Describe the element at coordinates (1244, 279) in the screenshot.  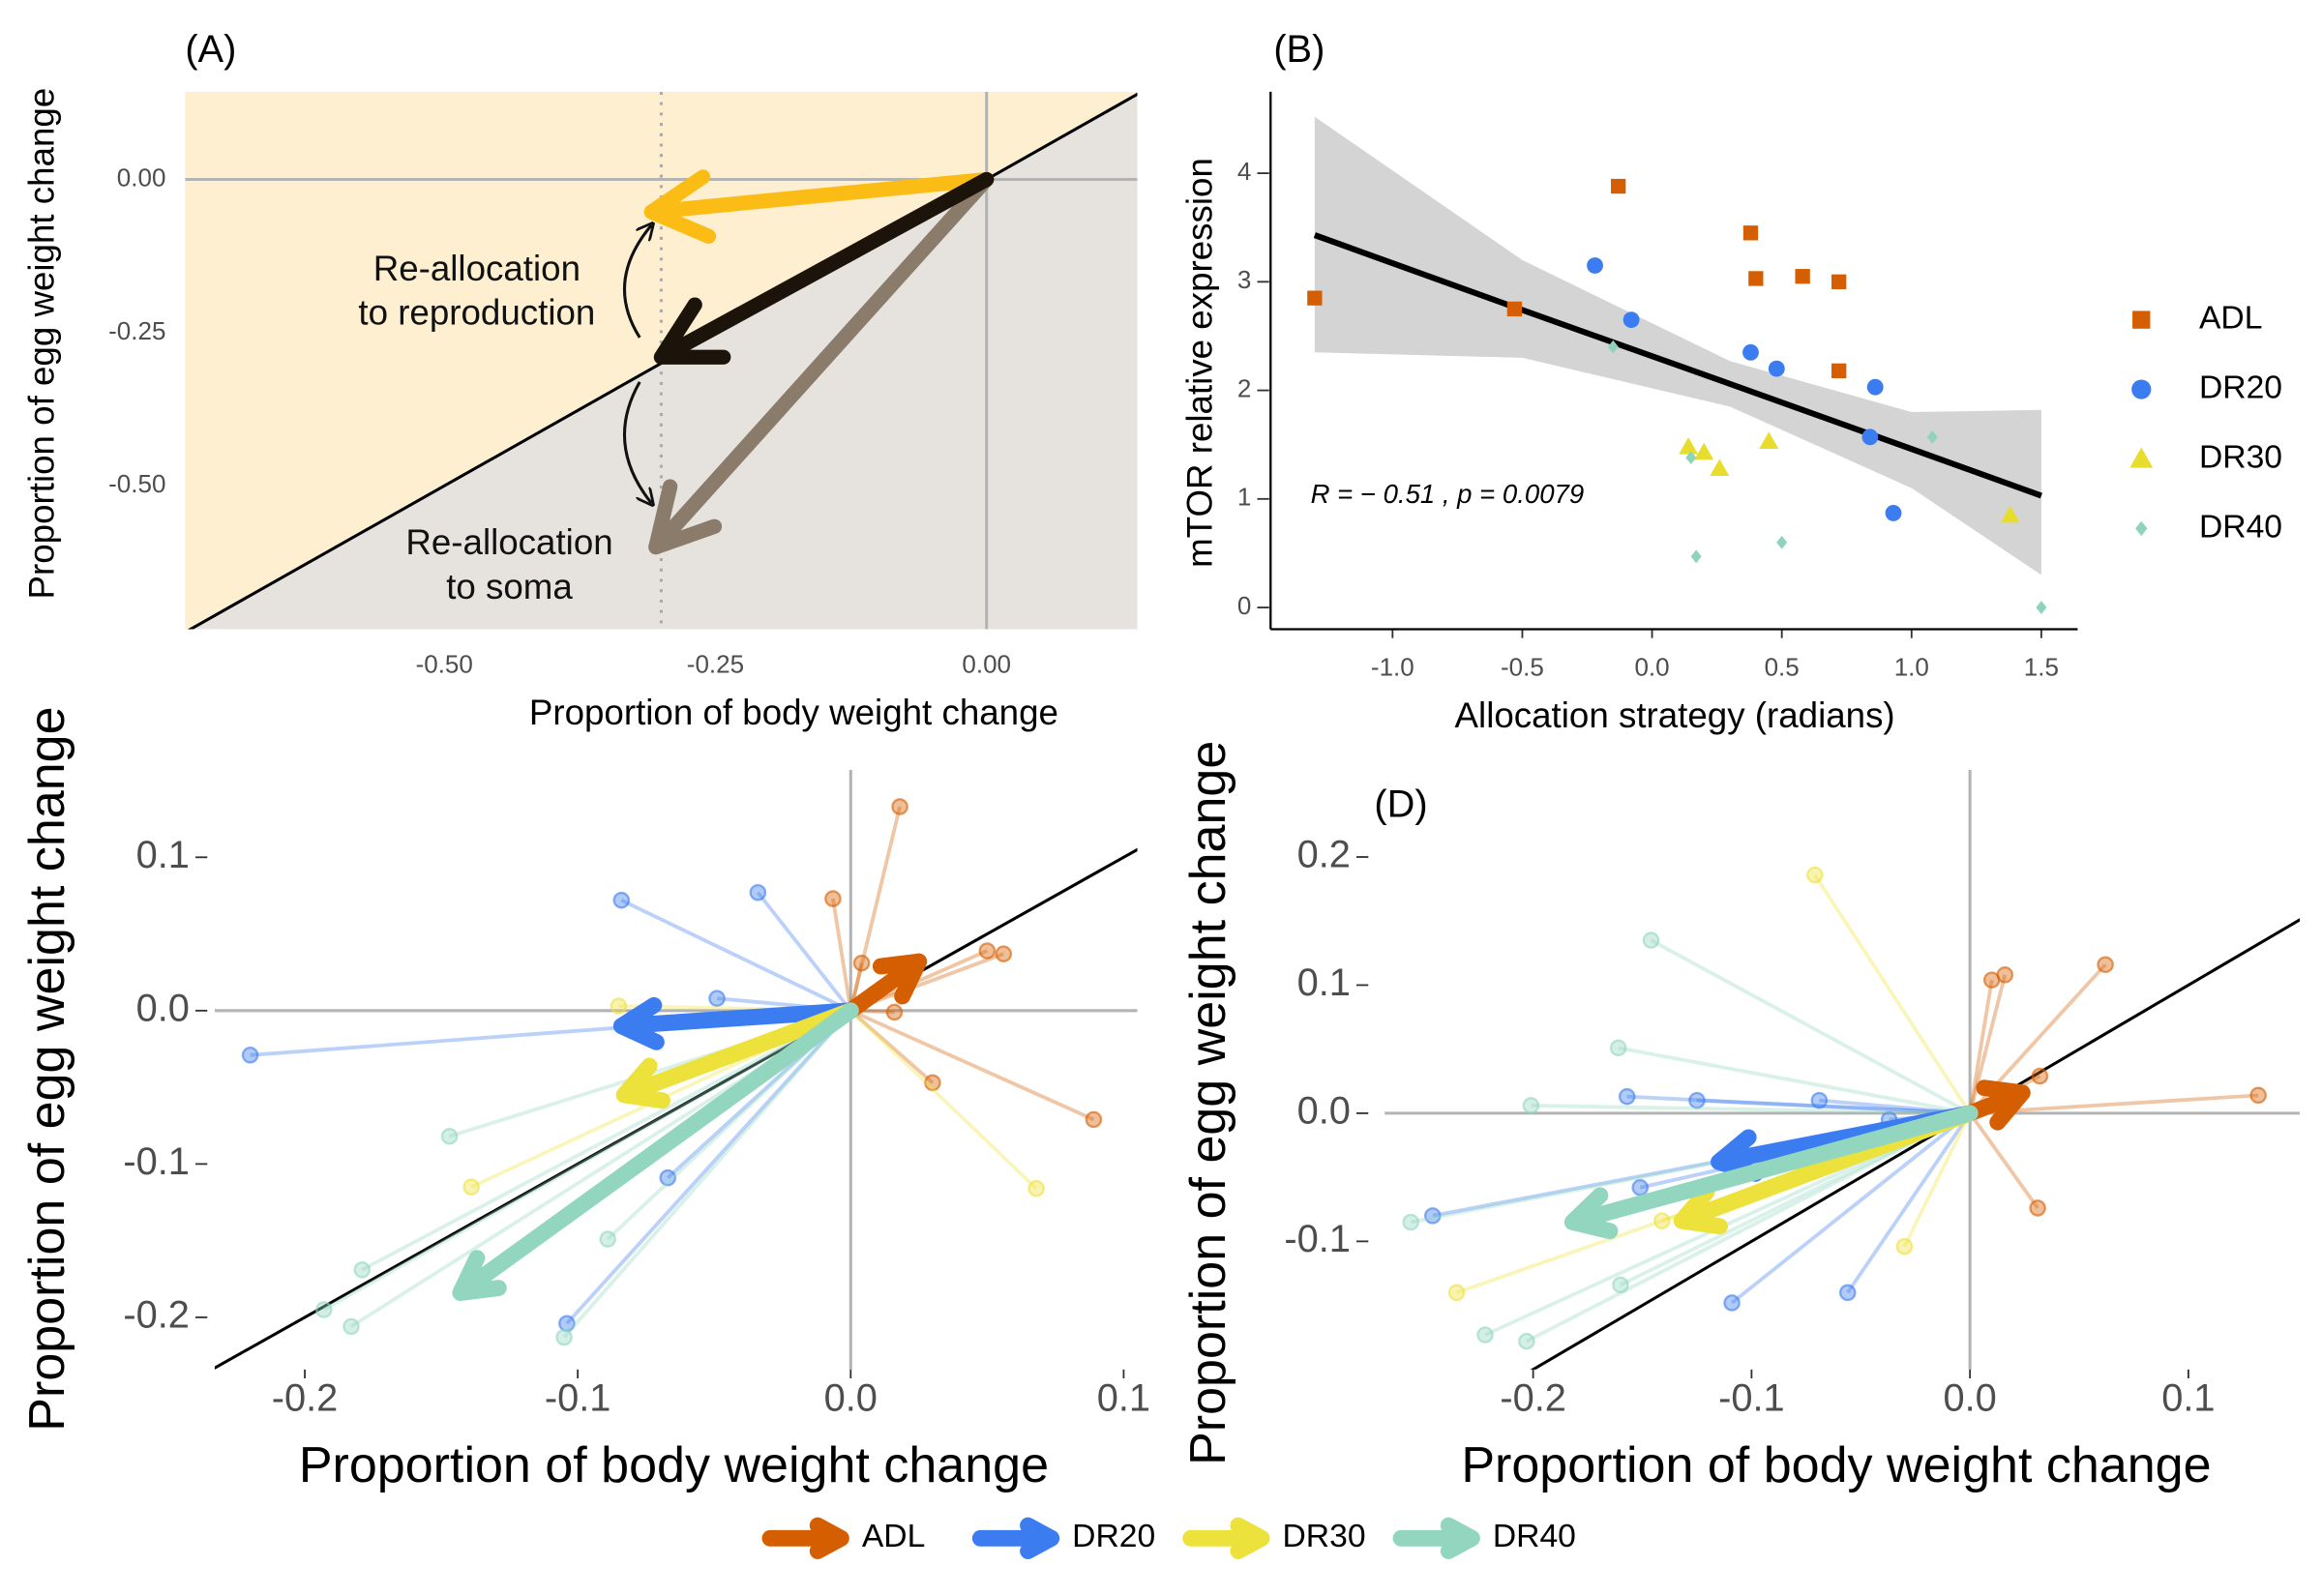
I see `y-tick-label: 3` at that location.